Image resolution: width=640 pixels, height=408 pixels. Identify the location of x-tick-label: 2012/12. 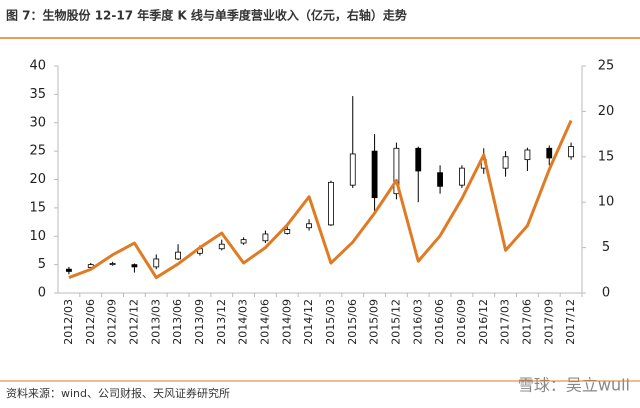
(133, 322).